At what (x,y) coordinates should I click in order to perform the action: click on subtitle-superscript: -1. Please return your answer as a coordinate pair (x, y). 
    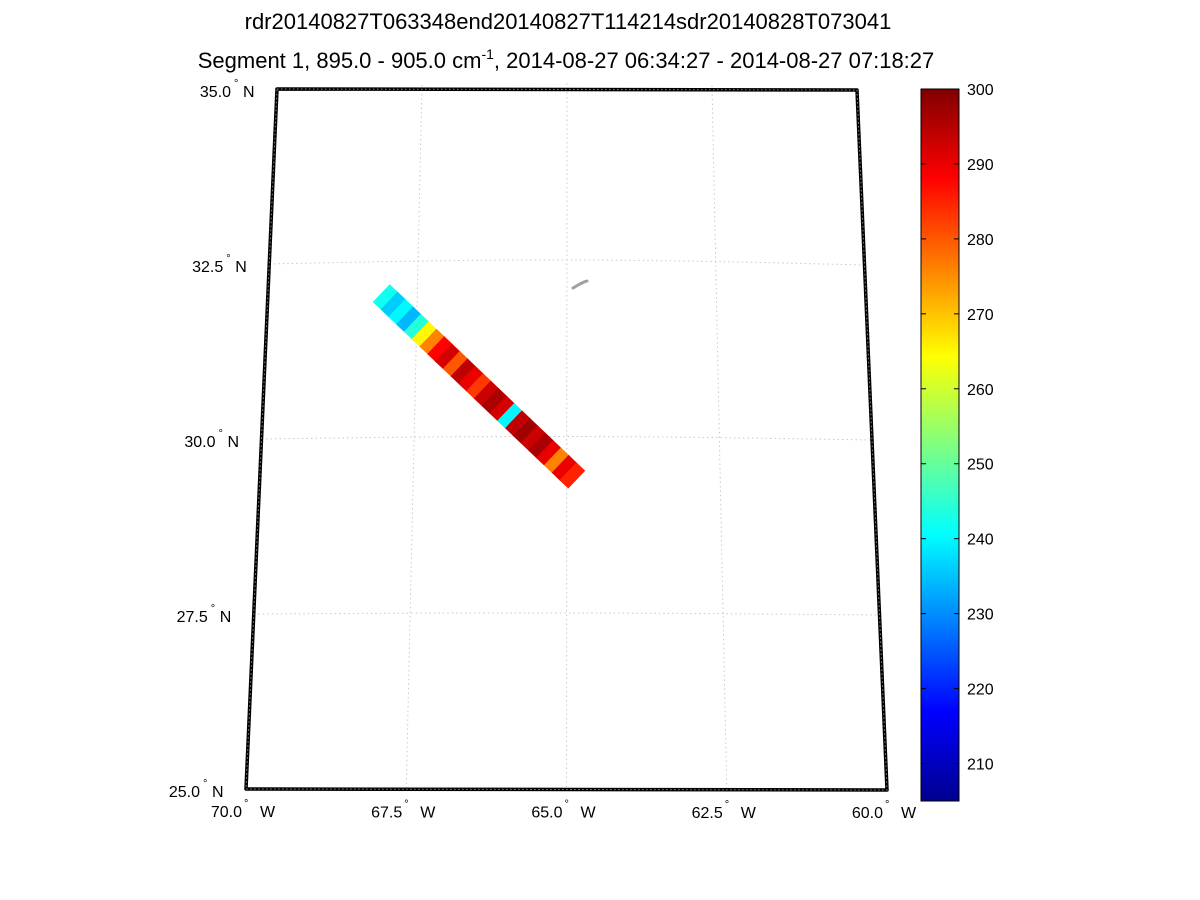
    Looking at the image, I should click on (487, 54).